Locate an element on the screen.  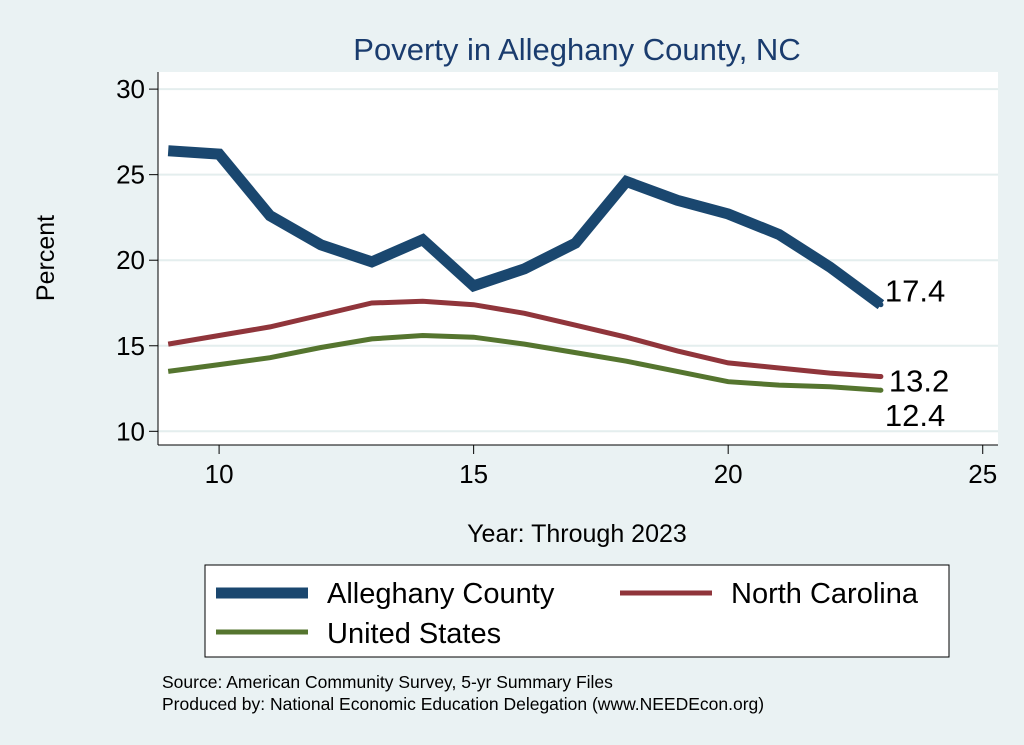
y-tick-label: 10 is located at coordinates (130, 431).